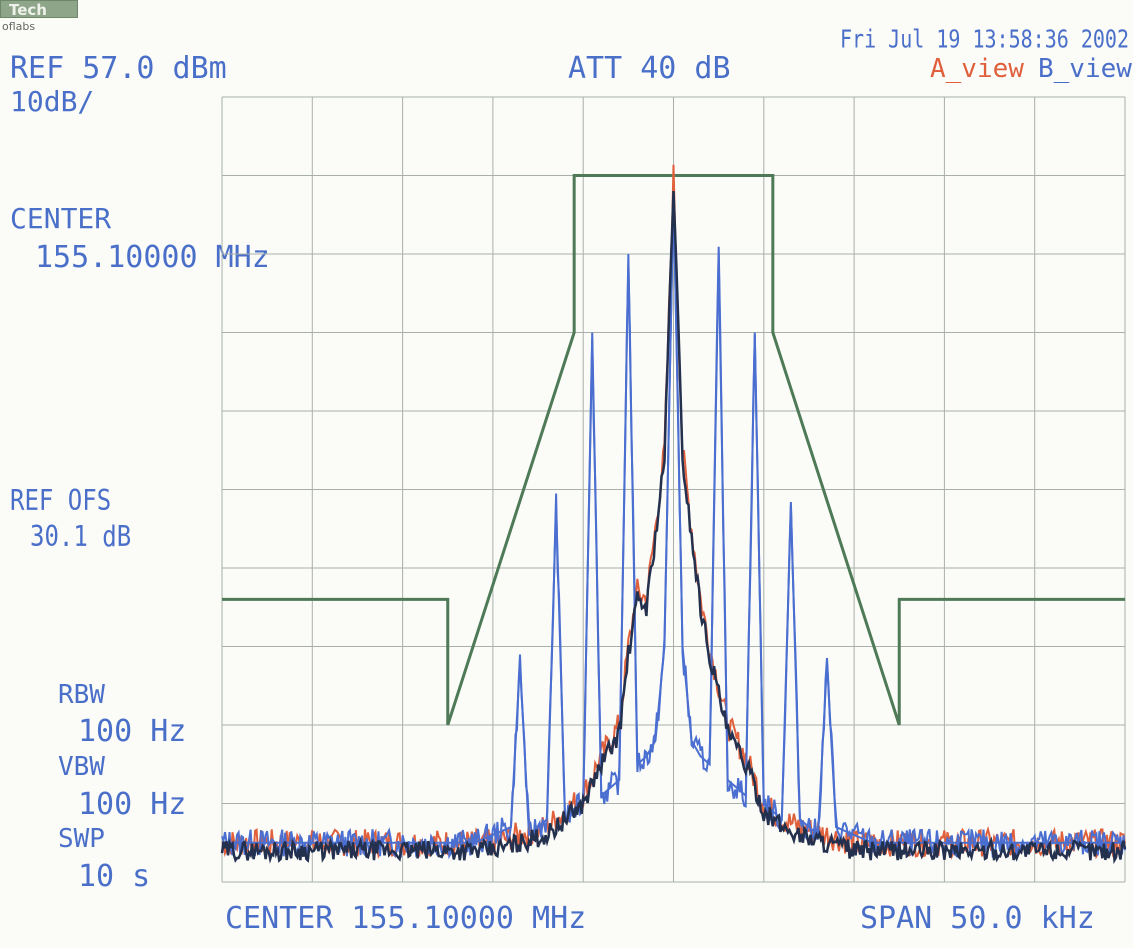 The height and width of the screenshot is (948, 1133). What do you see at coordinates (81, 536) in the screenshot?
I see `ref-ofs-value: 30.1 dB` at bounding box center [81, 536].